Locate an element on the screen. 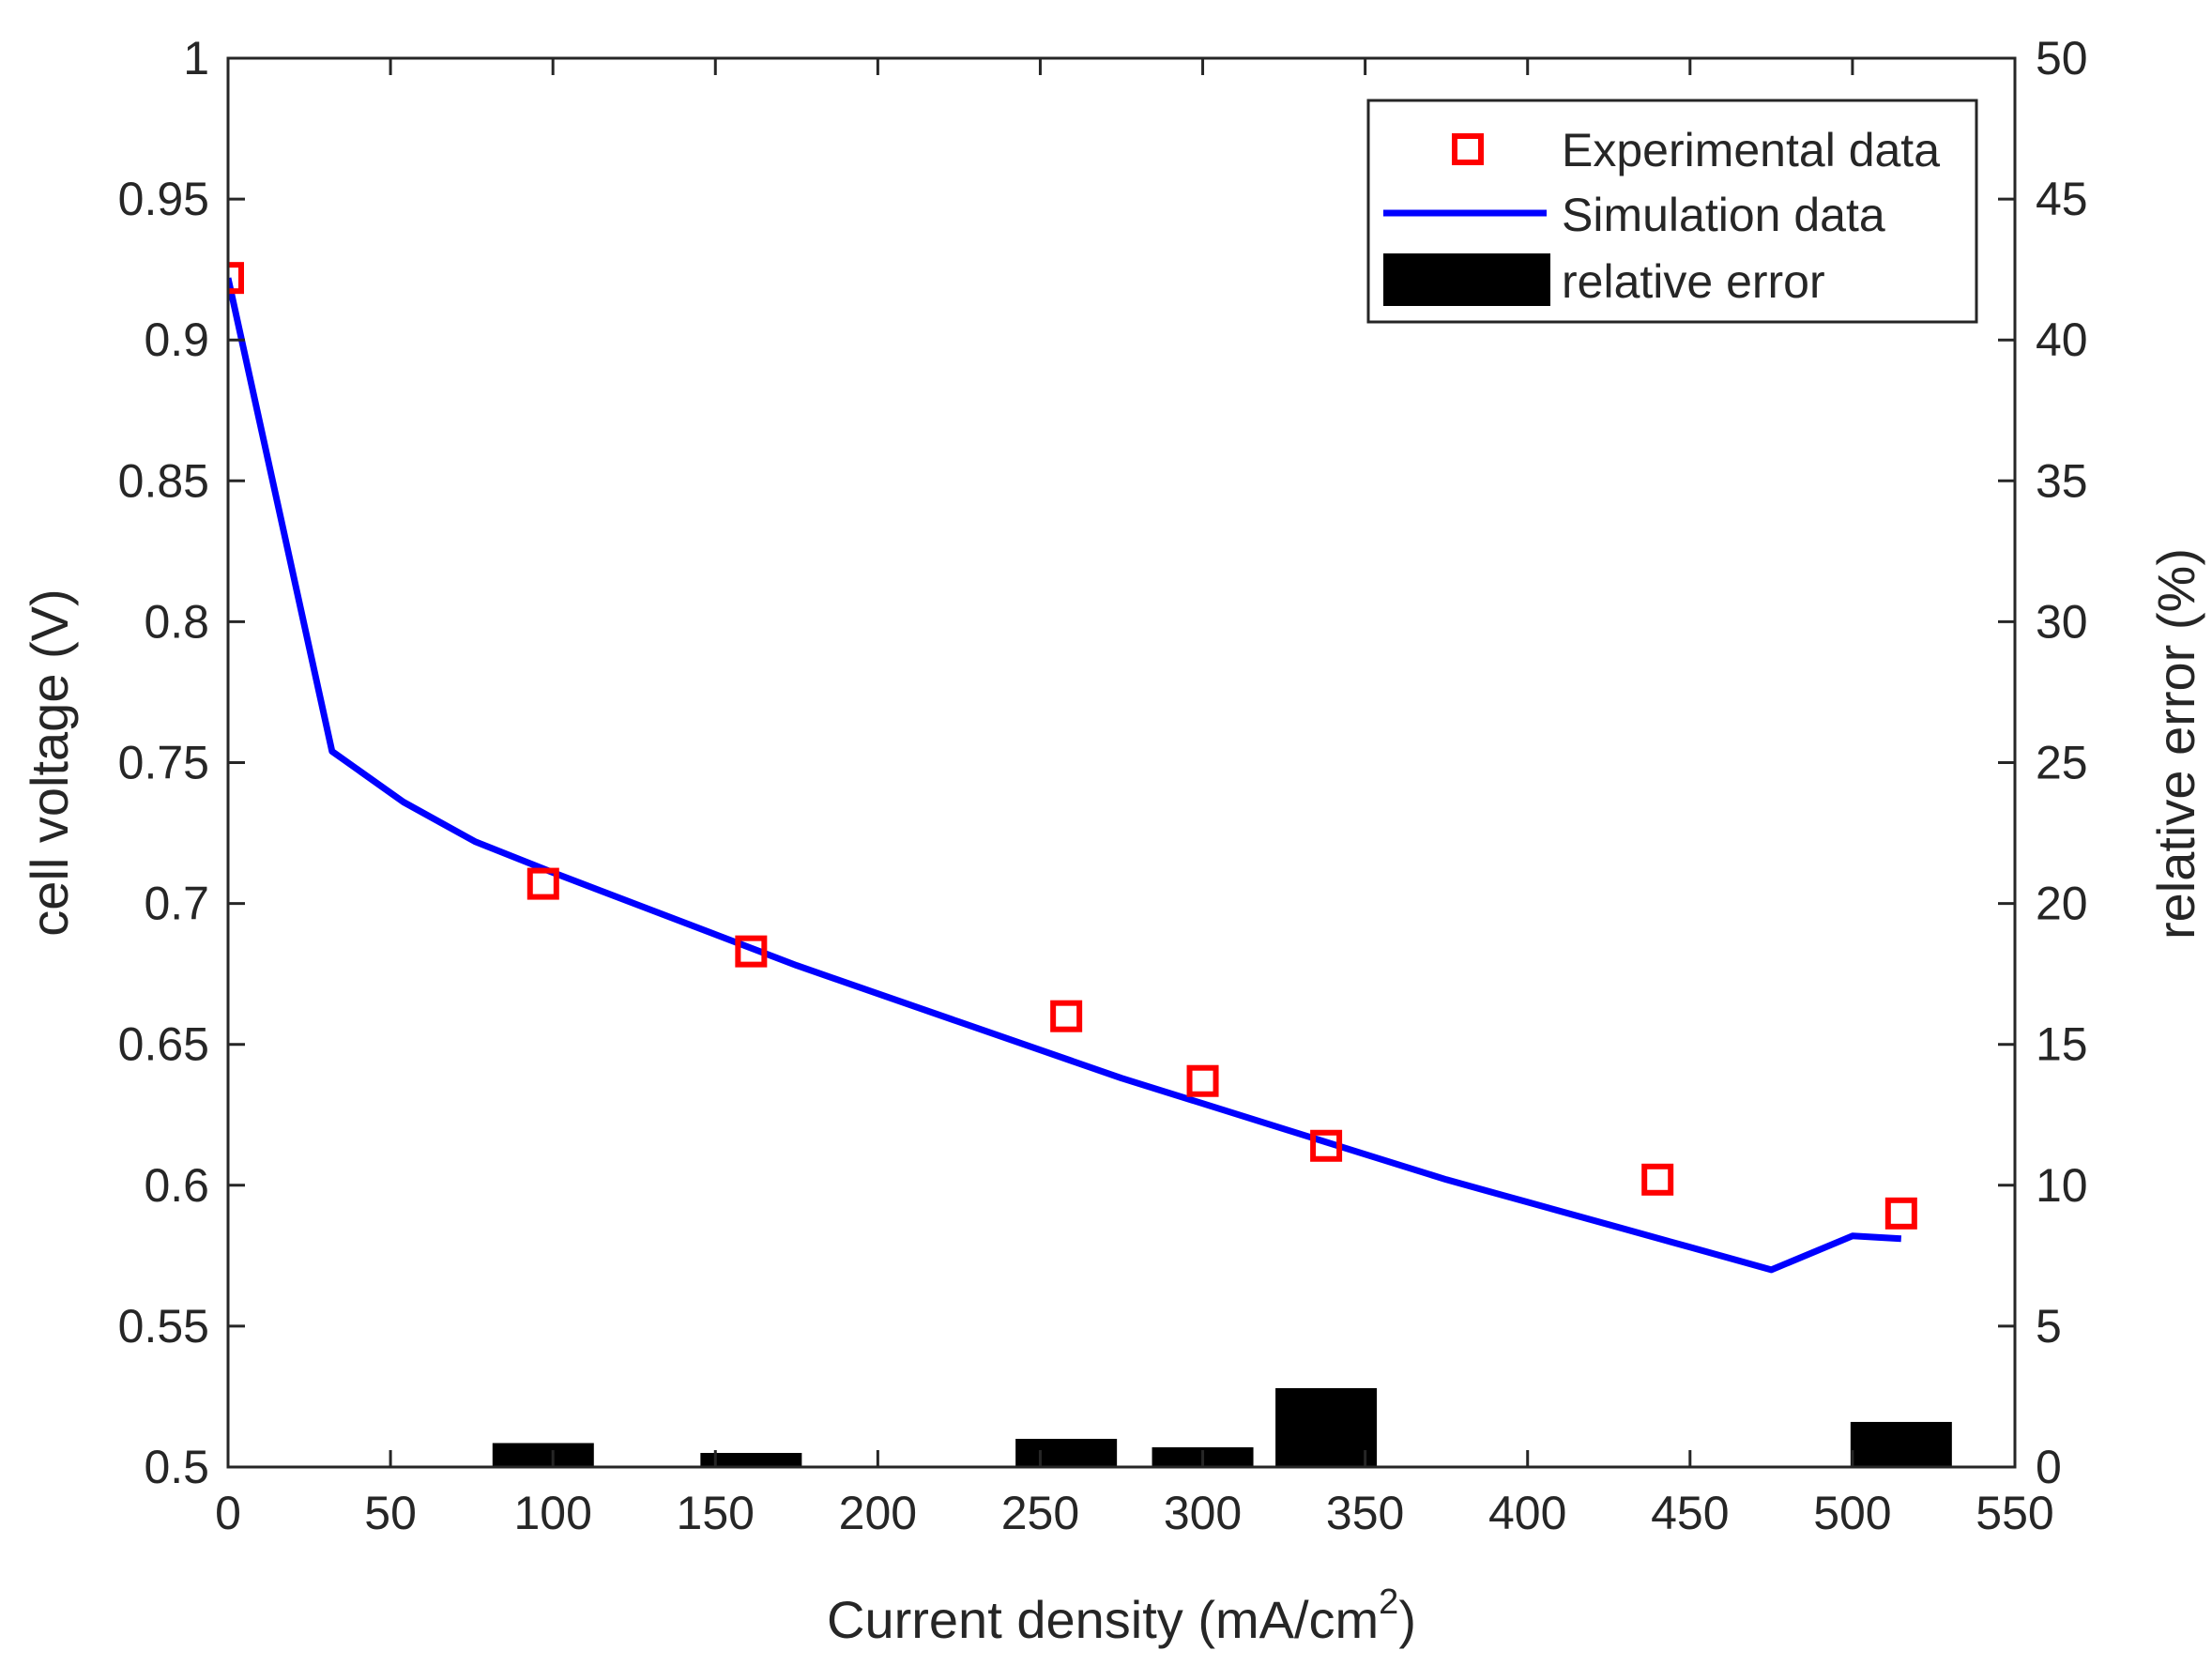 This screenshot has width=2212, height=1666. y-left-tick-label-2: 0.6 is located at coordinates (176, 1185).